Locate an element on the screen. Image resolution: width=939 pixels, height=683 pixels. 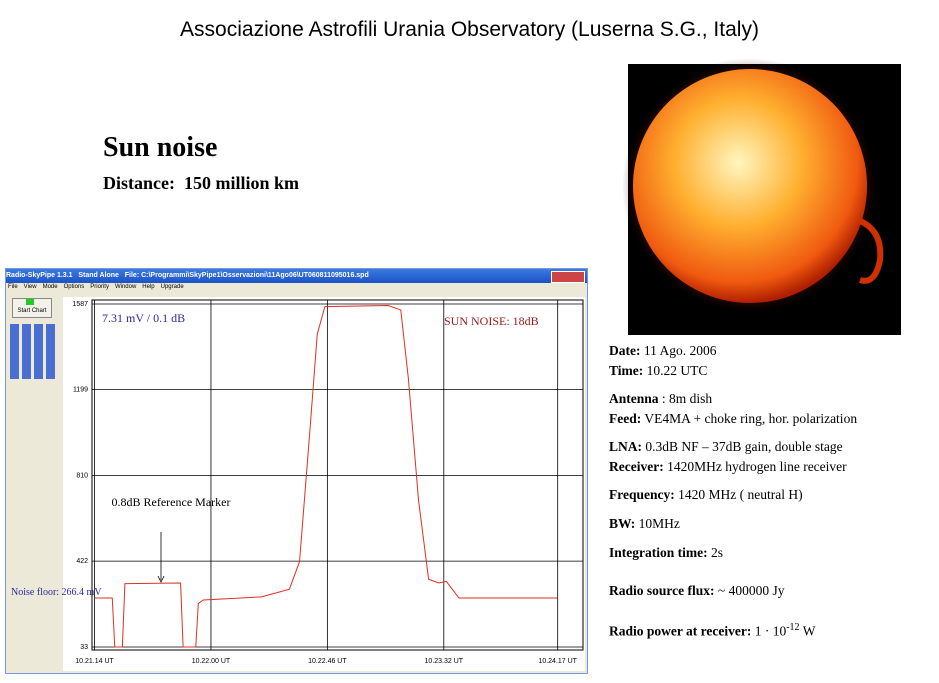
annotation: SUN NOISE: 18dB is located at coordinates (491, 321).